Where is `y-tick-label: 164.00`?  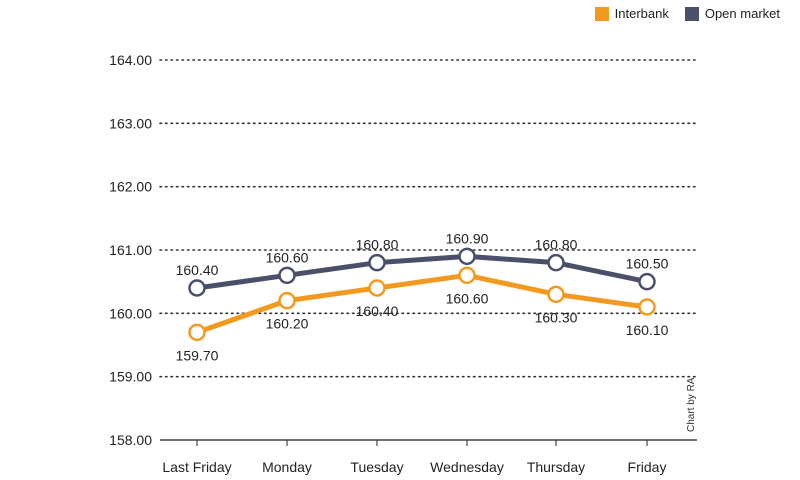
y-tick-label: 164.00 is located at coordinates (130, 60).